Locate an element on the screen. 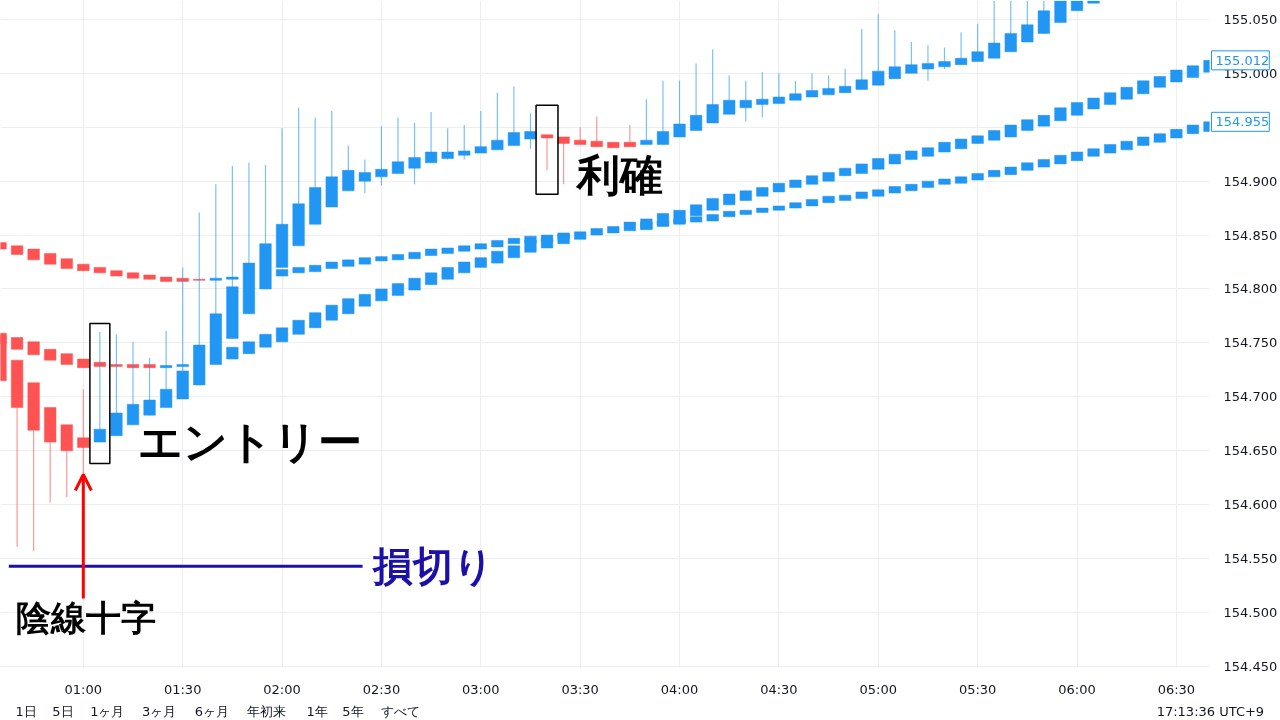 This screenshot has width=1280, height=720. annotation: 155.012 is located at coordinates (1242, 60).